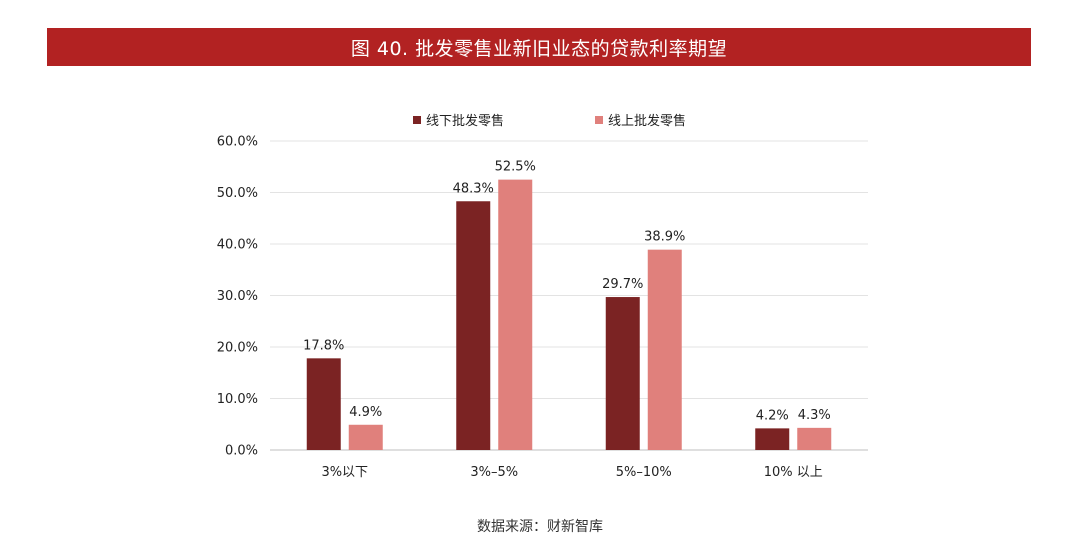  I want to click on legend-label-offline: 线下批发零售, so click(465, 121).